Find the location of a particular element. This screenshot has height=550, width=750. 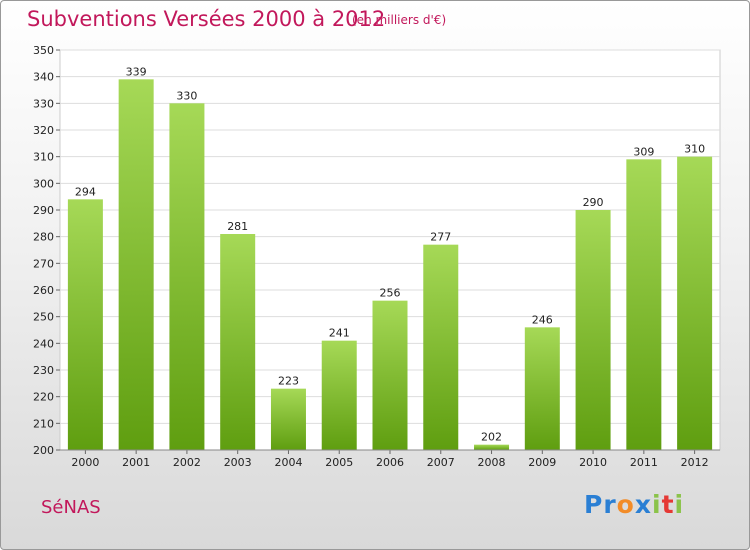

y-tick-label: 250 is located at coordinates (43, 317).